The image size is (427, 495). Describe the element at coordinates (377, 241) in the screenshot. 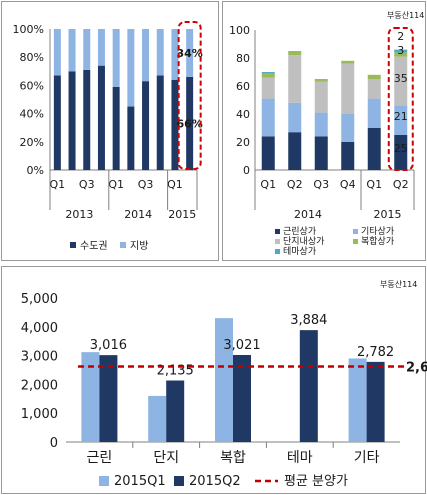

I see `legend-label: 복합상가` at that location.